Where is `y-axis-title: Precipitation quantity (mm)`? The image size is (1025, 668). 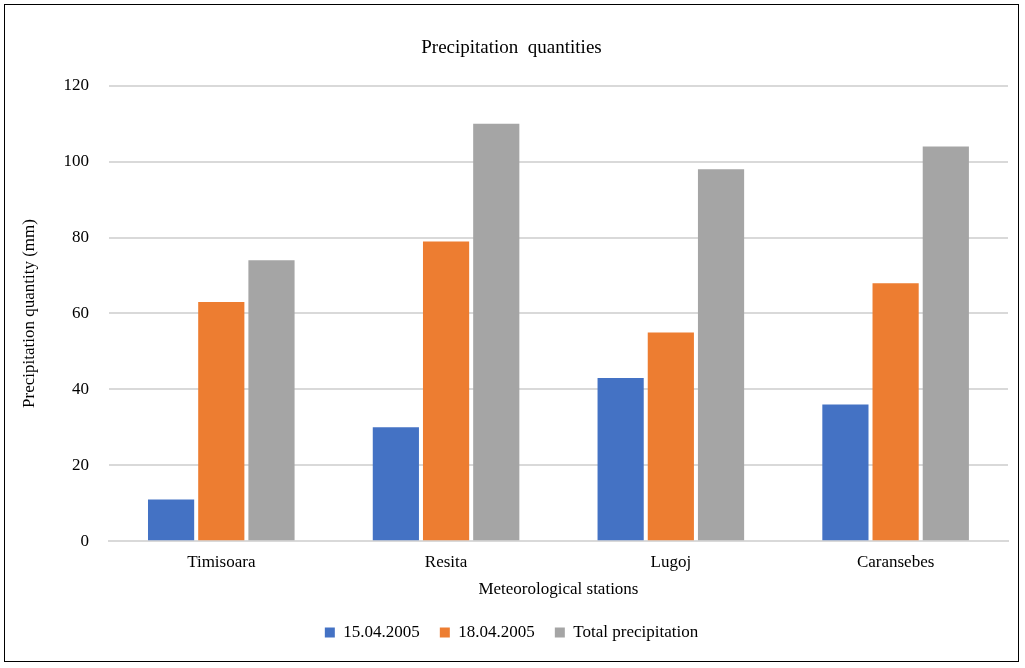 y-axis-title: Precipitation quantity (mm) is located at coordinates (28, 313).